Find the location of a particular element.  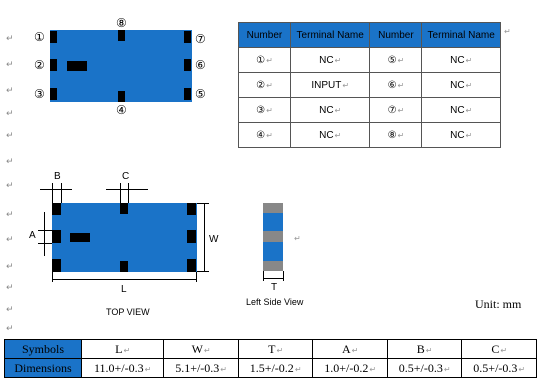

table-cell: ⑦↵ is located at coordinates (396, 110).